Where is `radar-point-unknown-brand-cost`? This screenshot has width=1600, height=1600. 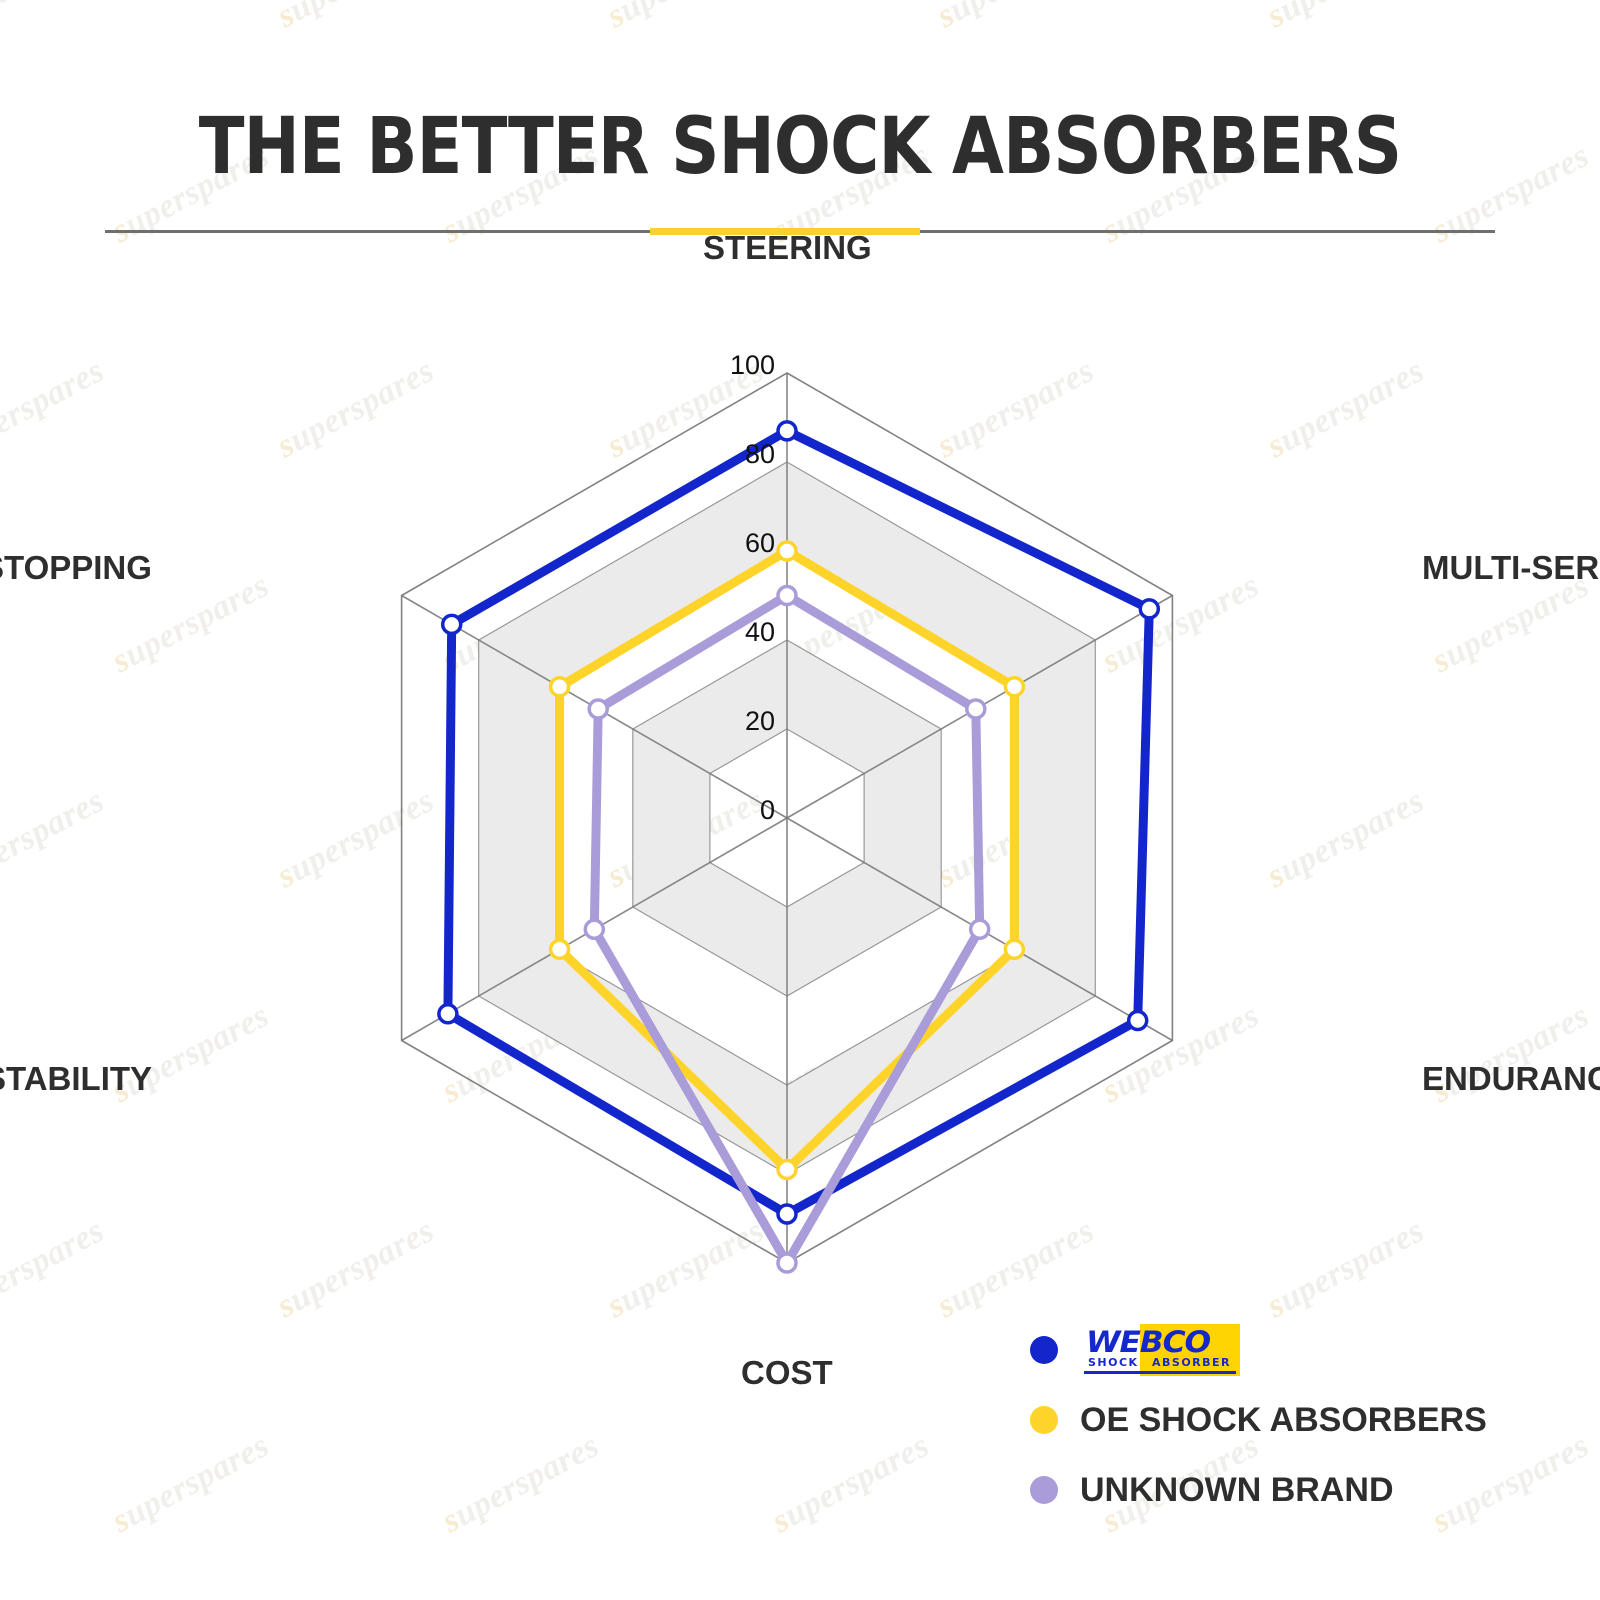 radar-point-unknown-brand-cost is located at coordinates (787, 1263).